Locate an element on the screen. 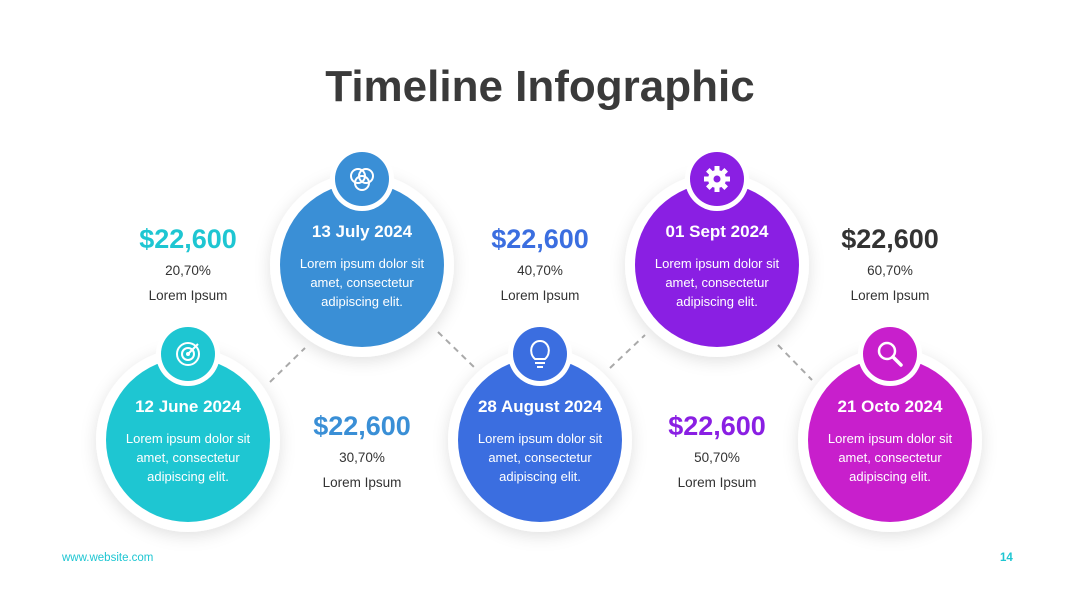 The width and height of the screenshot is (1080, 608). event-date: 28 August 2024 is located at coordinates (540, 406).